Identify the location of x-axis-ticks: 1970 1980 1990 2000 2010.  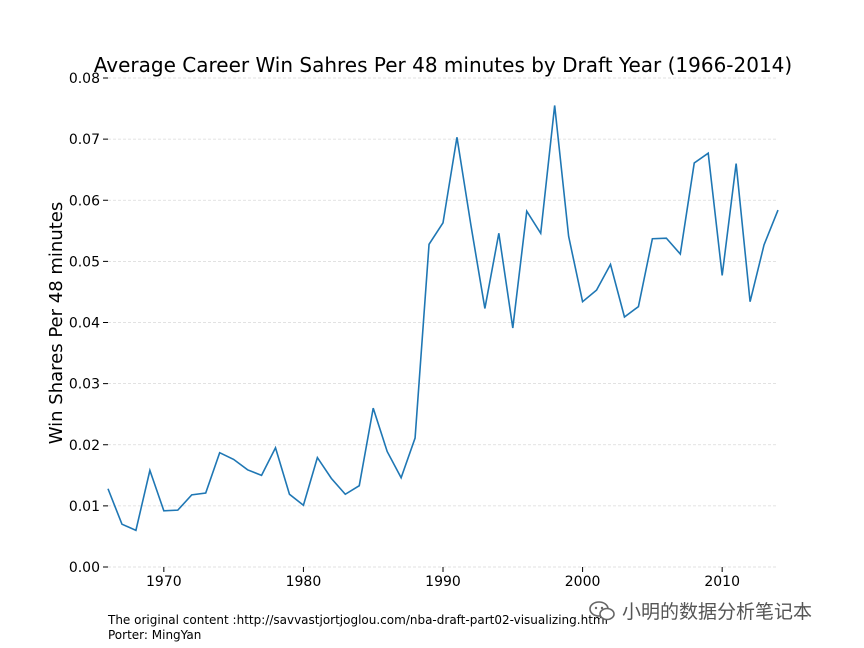
(443, 578).